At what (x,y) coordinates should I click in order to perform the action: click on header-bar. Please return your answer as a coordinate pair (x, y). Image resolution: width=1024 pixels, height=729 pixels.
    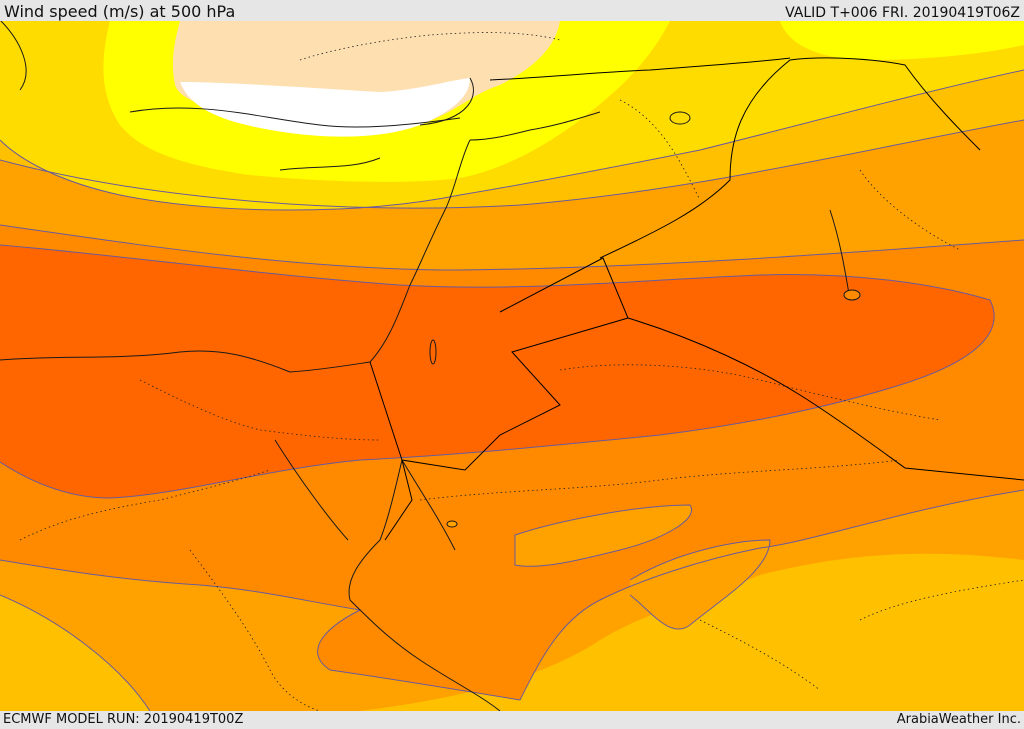
    Looking at the image, I should click on (512, 11).